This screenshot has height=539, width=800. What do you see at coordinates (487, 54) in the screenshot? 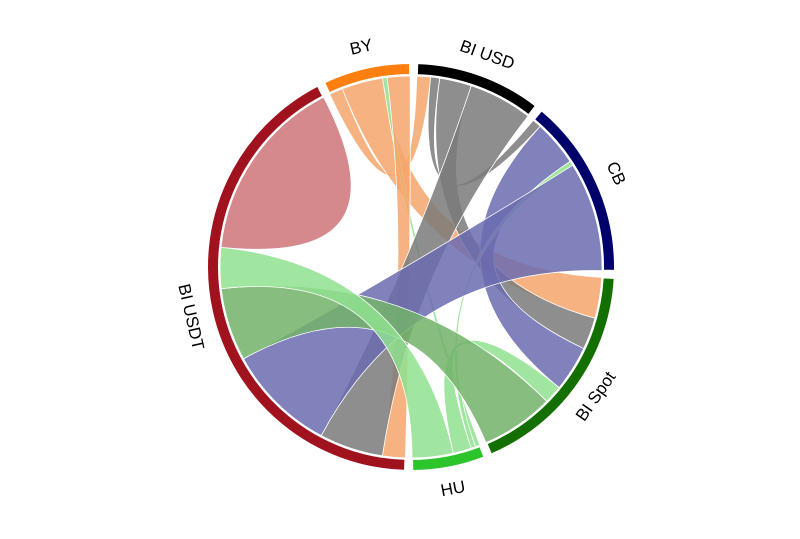
I see `label-bi-usd: BI USD` at bounding box center [487, 54].